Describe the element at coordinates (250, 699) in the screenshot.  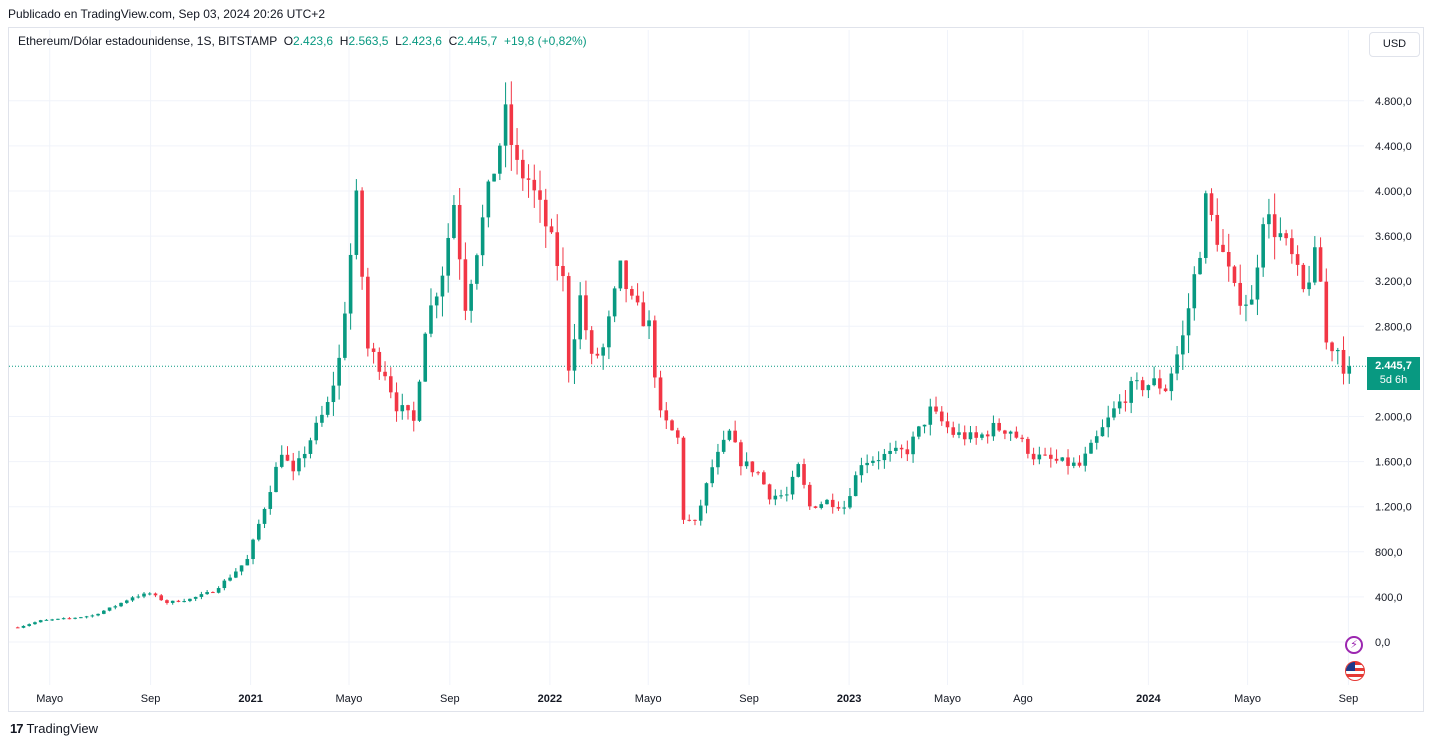
I see `x-tick-label: 2021` at that location.